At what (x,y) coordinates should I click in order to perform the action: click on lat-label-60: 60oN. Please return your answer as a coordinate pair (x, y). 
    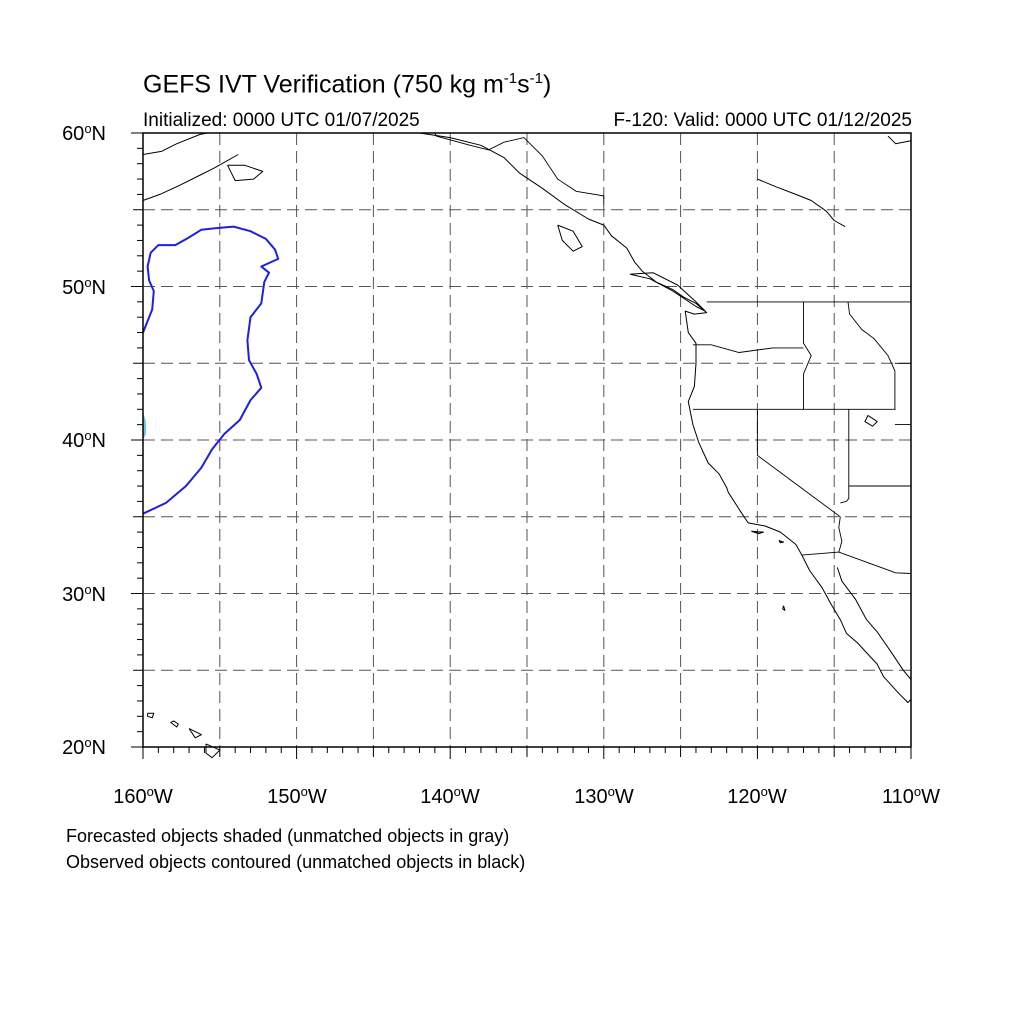
    Looking at the image, I should click on (84, 133).